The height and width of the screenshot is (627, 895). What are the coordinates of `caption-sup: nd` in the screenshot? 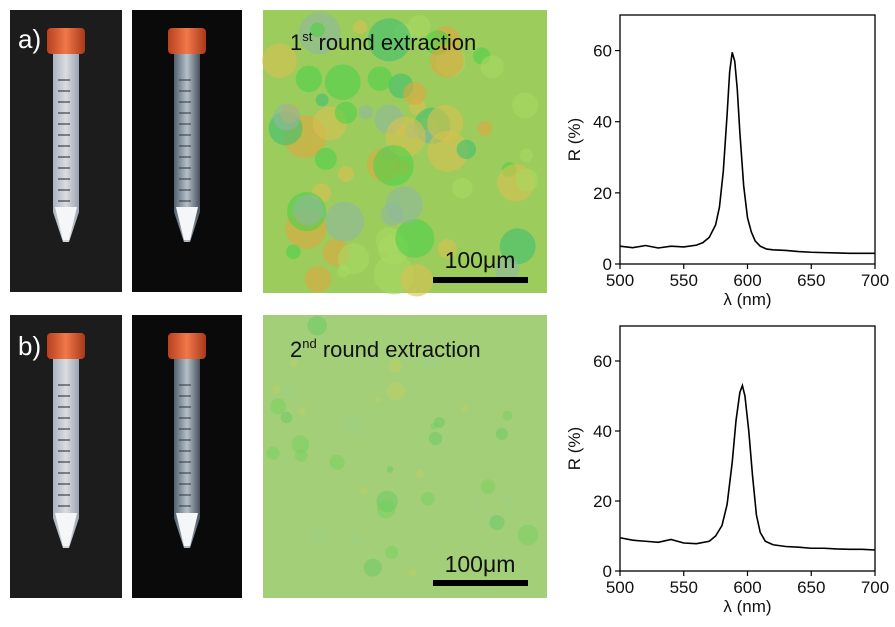 It's located at (309, 343).